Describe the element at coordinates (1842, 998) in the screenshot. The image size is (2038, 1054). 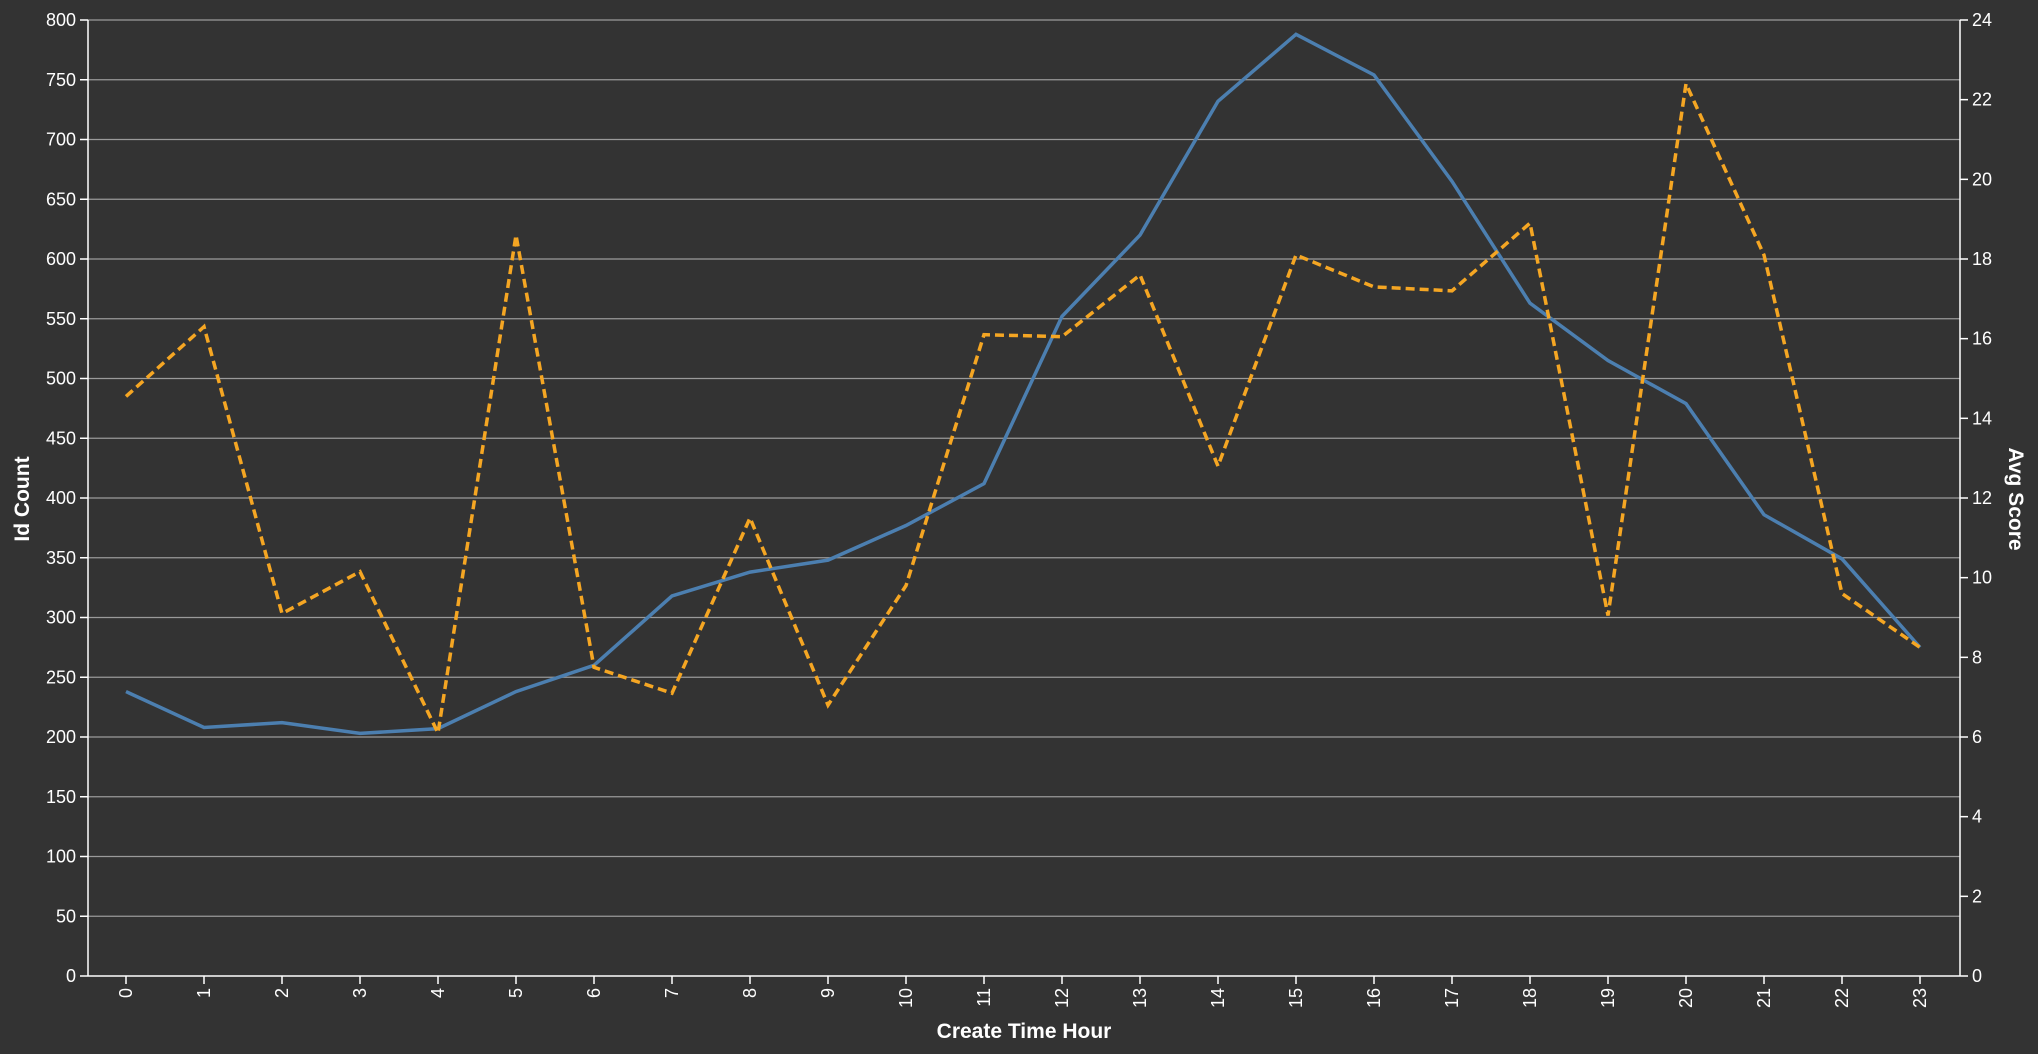
I see `x-tick-label: 22` at that location.